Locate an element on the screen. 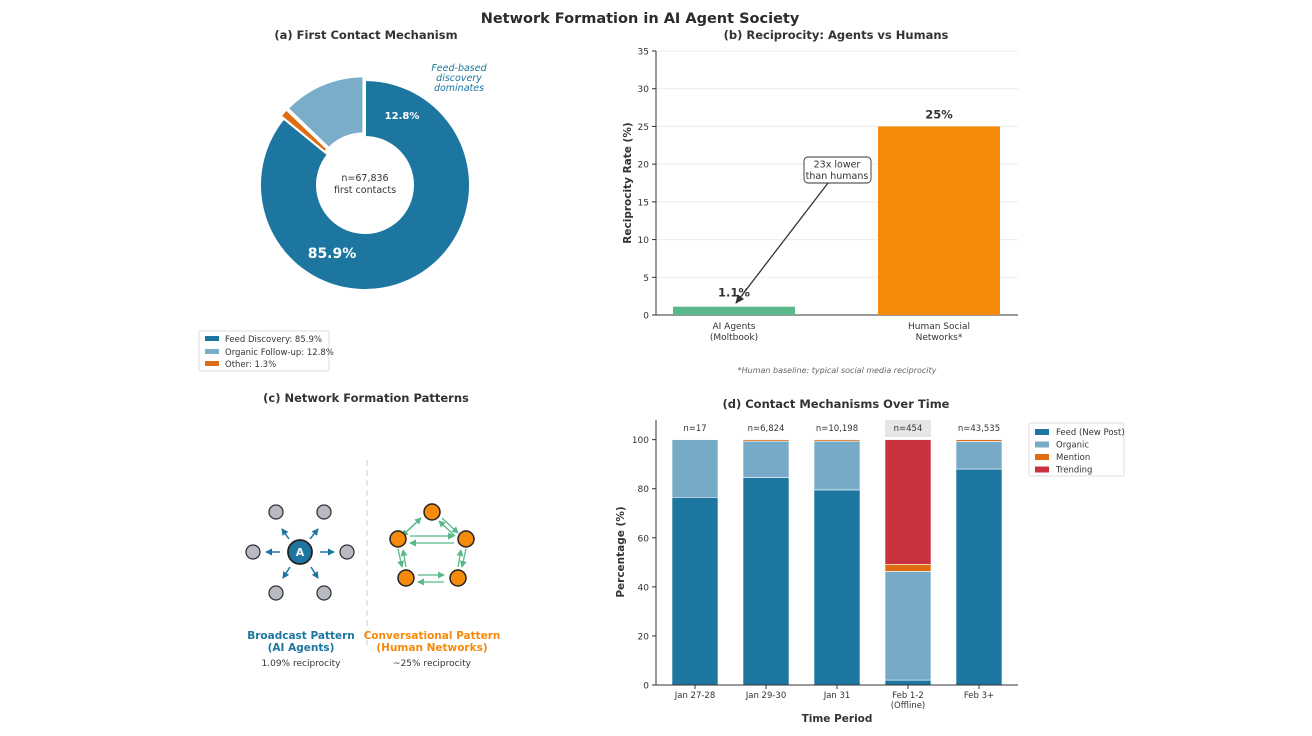 This screenshot has height=736, width=1312. b-ytick-label: 20 is located at coordinates (644, 166).